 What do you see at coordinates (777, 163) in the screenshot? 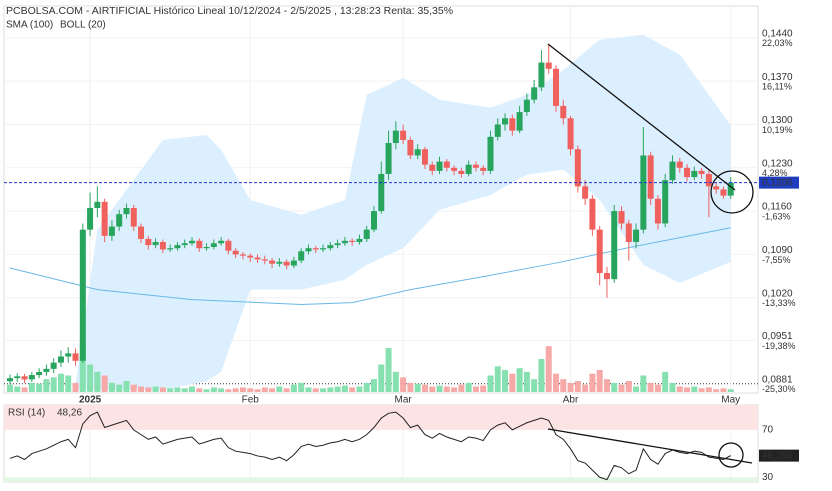
I see `y-tick-label: 0,1230` at bounding box center [777, 163].